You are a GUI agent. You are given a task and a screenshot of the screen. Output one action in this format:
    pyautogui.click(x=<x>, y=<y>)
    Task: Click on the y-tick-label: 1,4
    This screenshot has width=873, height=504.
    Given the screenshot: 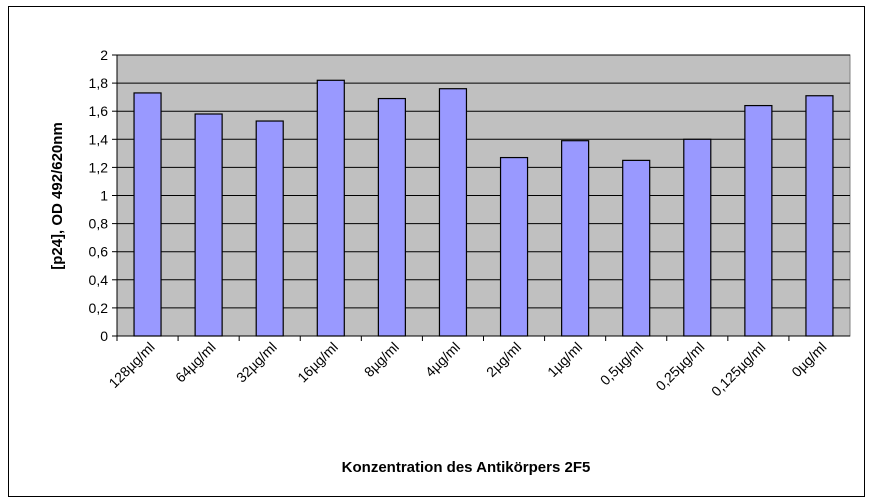 What is the action you would take?
    pyautogui.click(x=99, y=139)
    